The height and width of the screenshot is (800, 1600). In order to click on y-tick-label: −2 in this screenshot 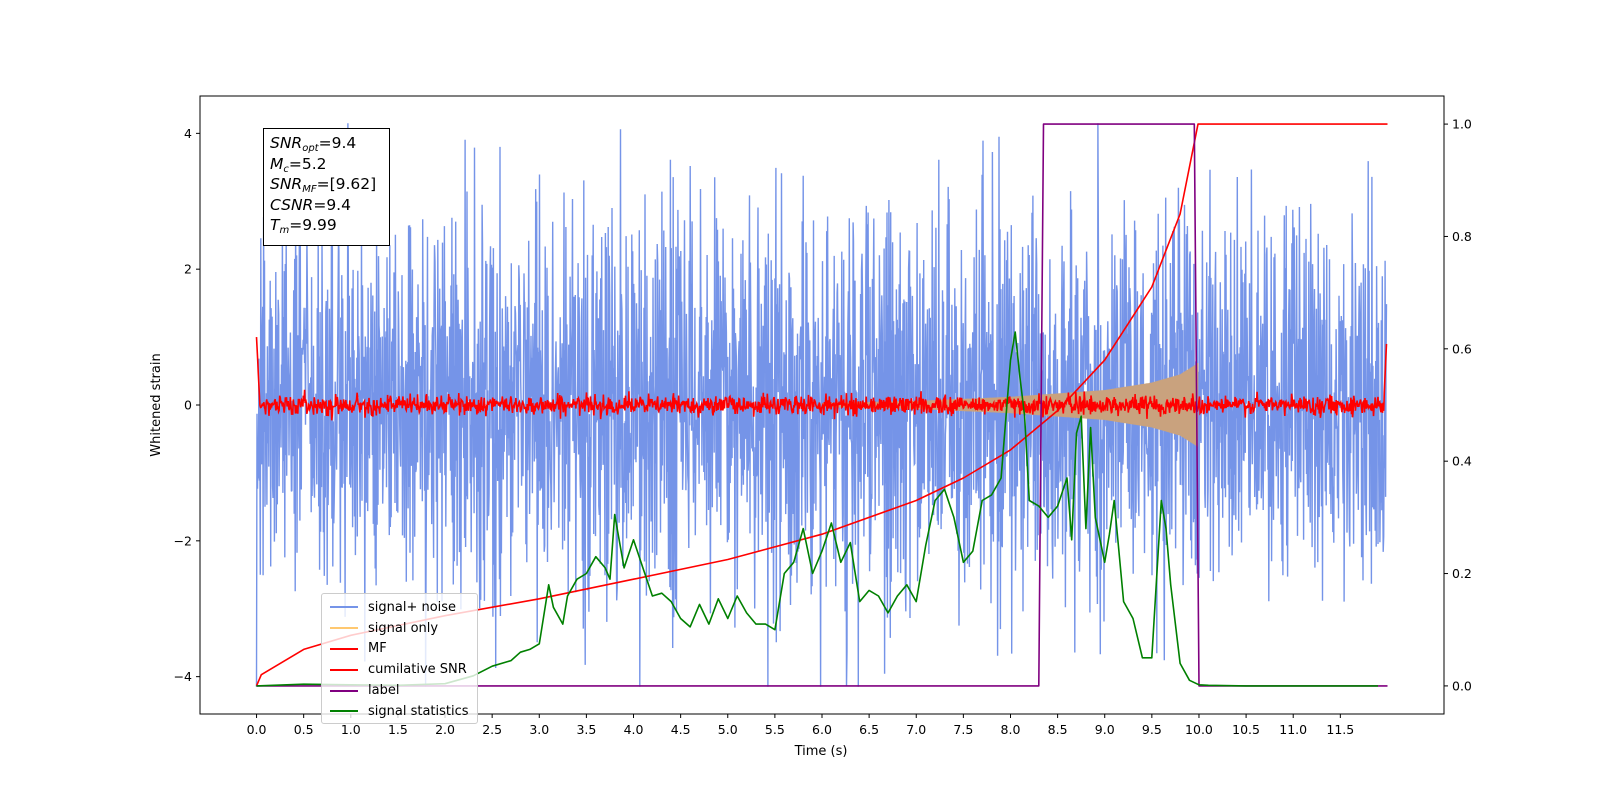, I will do `click(183, 540)`.